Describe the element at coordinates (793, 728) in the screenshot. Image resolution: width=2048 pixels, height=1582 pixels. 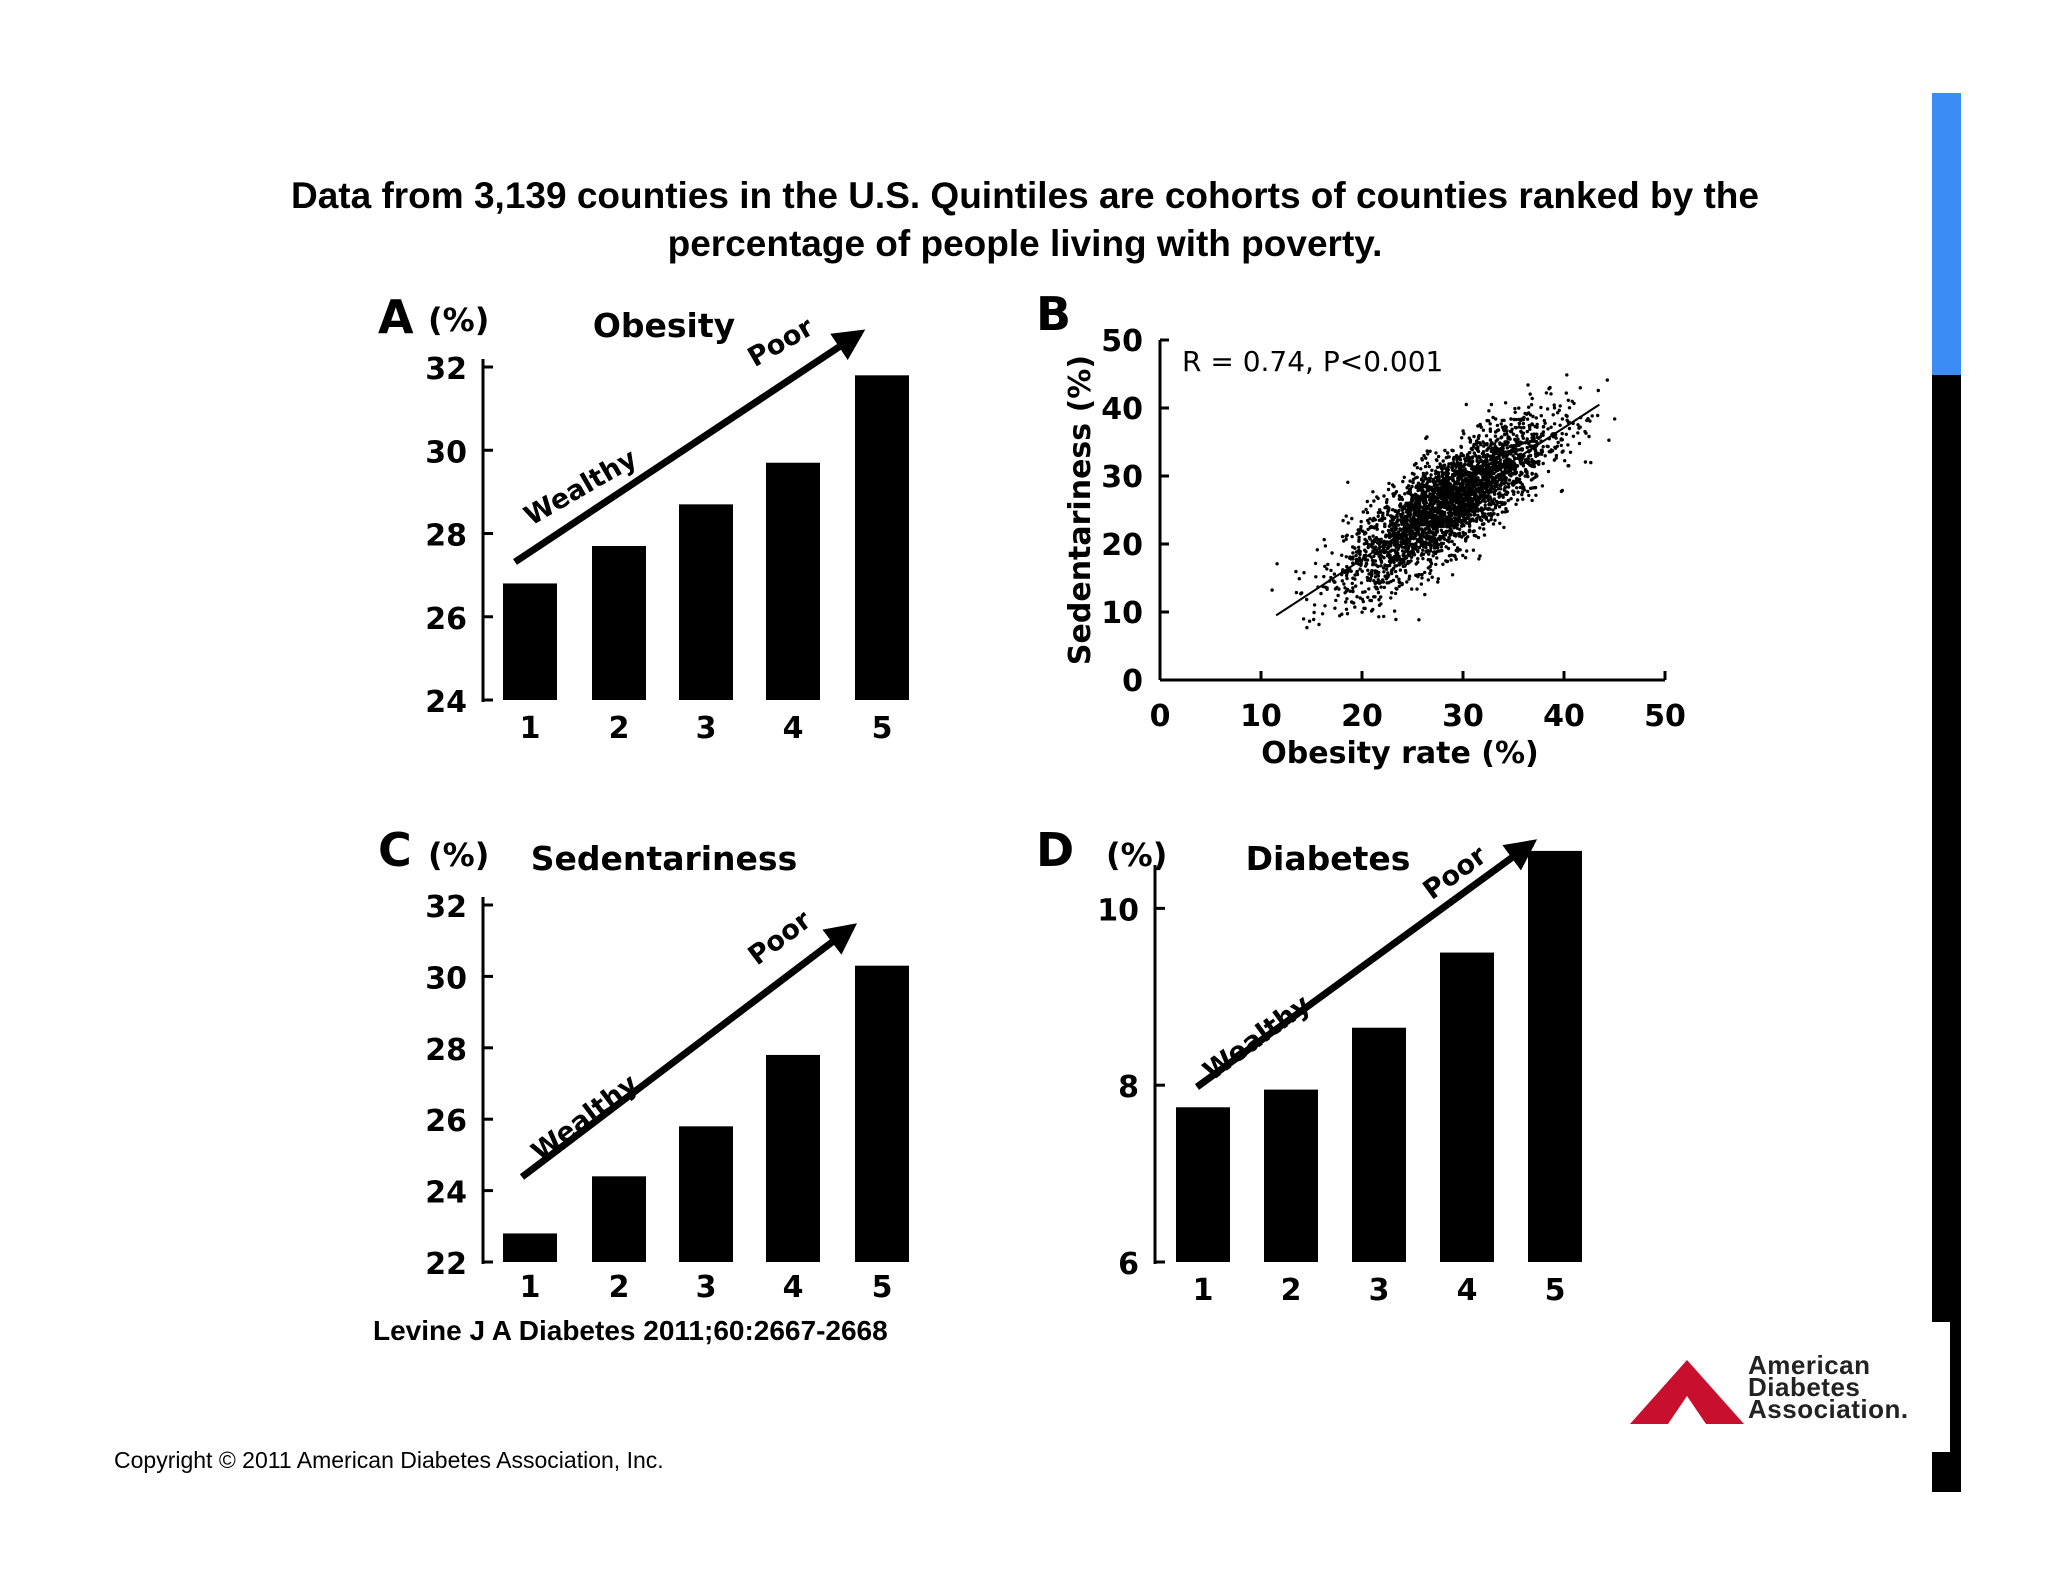
I see `x-tick-label-A: 4` at that location.